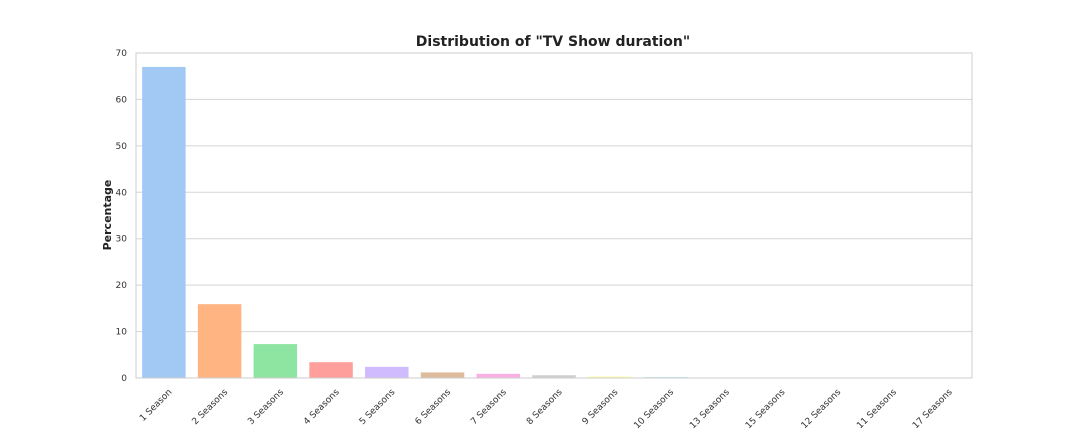  What do you see at coordinates (822, 409) in the screenshot?
I see `x-tick-label: 12 Seasons` at bounding box center [822, 409].